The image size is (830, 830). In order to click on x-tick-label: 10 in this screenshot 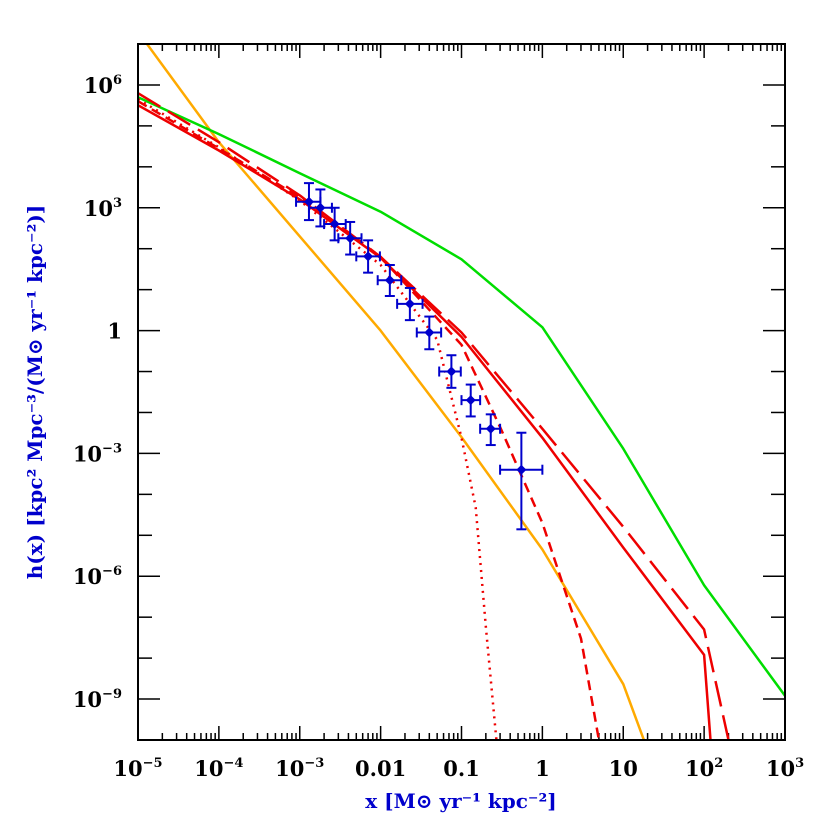, I will do `click(623, 768)`.